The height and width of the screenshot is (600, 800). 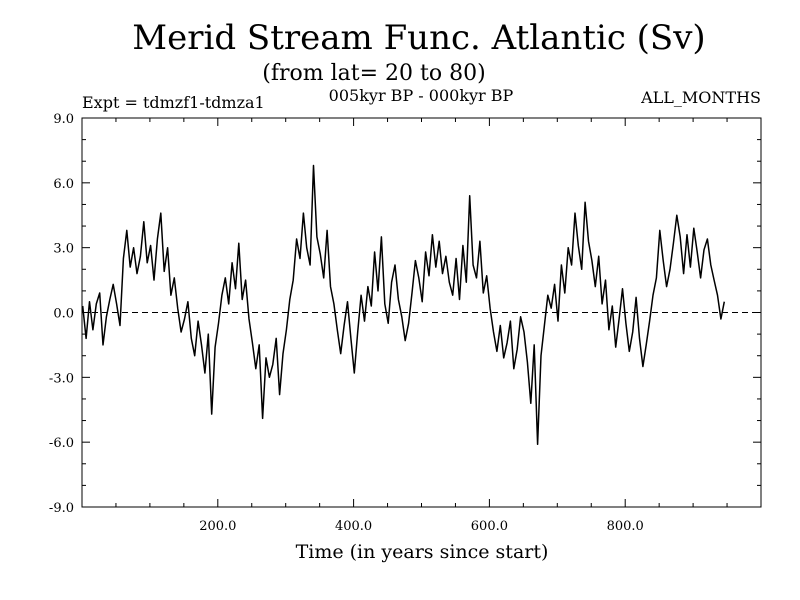 I want to click on experiment-label: Expt = tdmzf1-tdmza1, so click(x=173, y=102).